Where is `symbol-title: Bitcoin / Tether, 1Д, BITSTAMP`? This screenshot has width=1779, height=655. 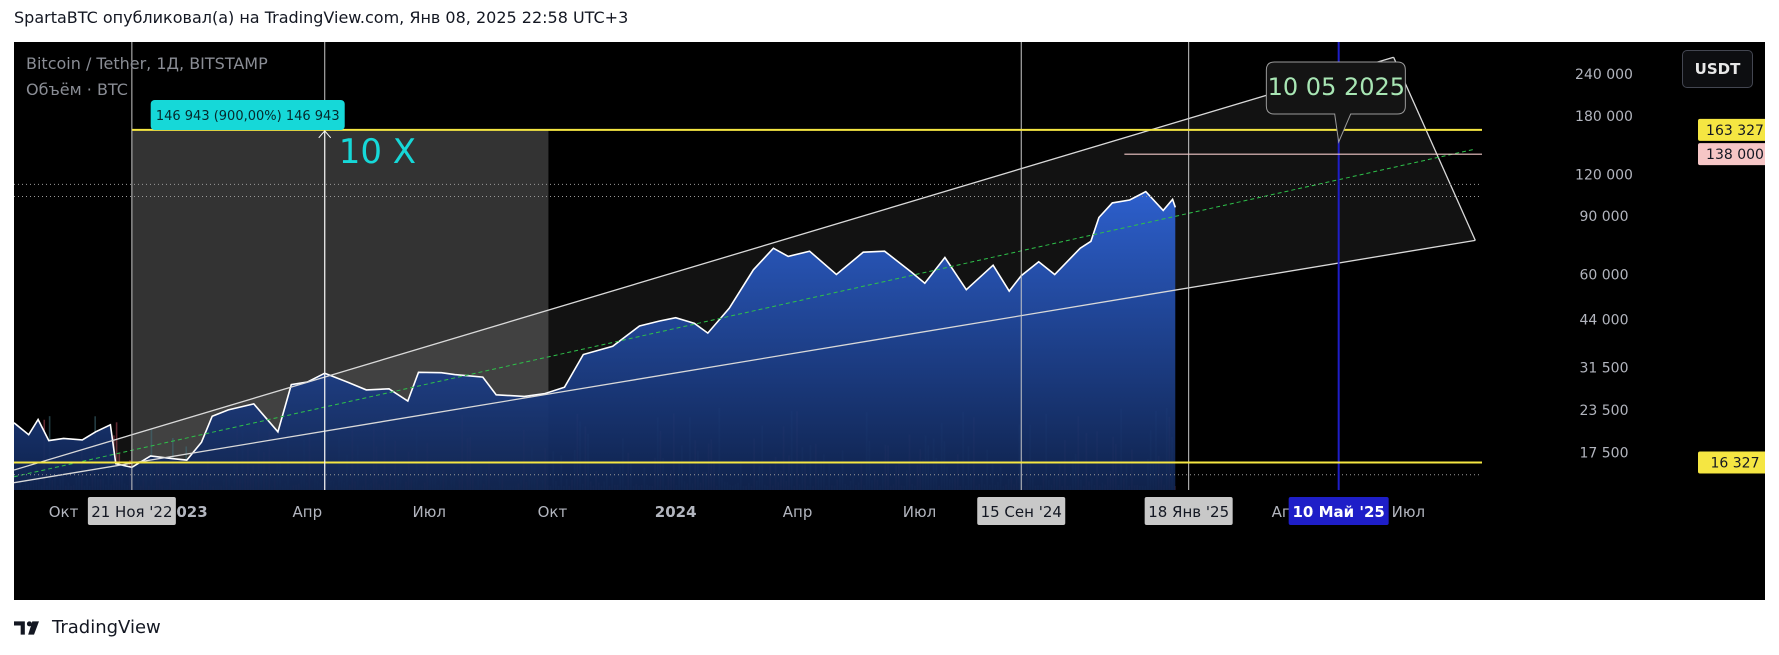 symbol-title: Bitcoin / Tether, 1Д, BITSTAMP is located at coordinates (147, 63).